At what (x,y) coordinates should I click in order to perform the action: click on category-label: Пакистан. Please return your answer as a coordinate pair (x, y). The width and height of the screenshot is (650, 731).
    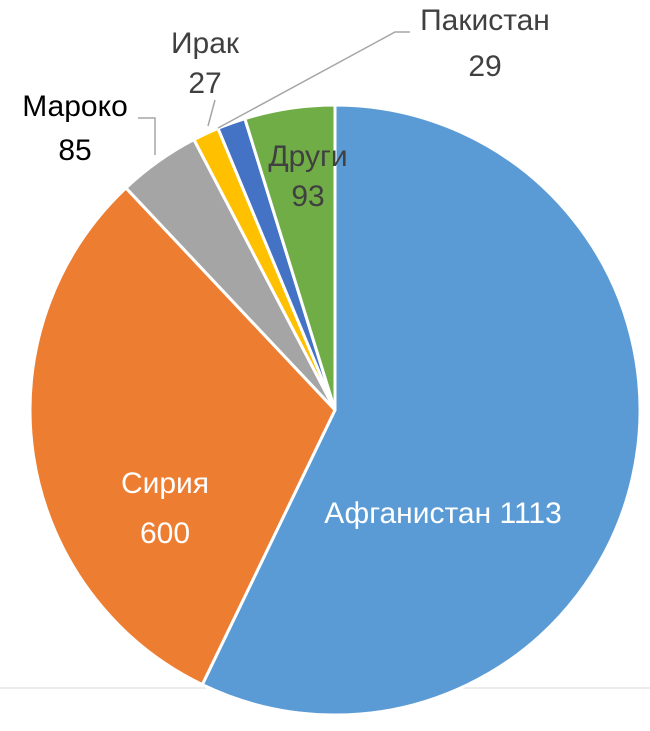
    Looking at the image, I should click on (485, 20).